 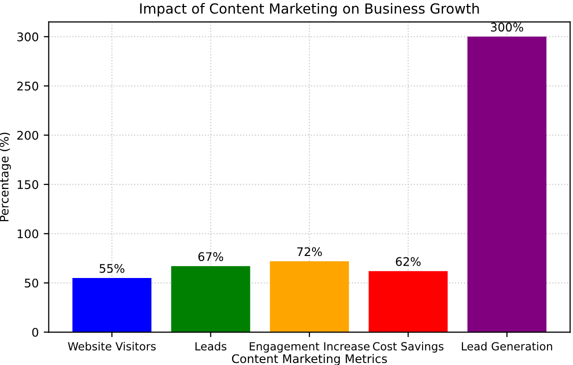 What do you see at coordinates (309, 9) in the screenshot?
I see `chart-title: Impact of Content Marketing on Business Growth` at bounding box center [309, 9].